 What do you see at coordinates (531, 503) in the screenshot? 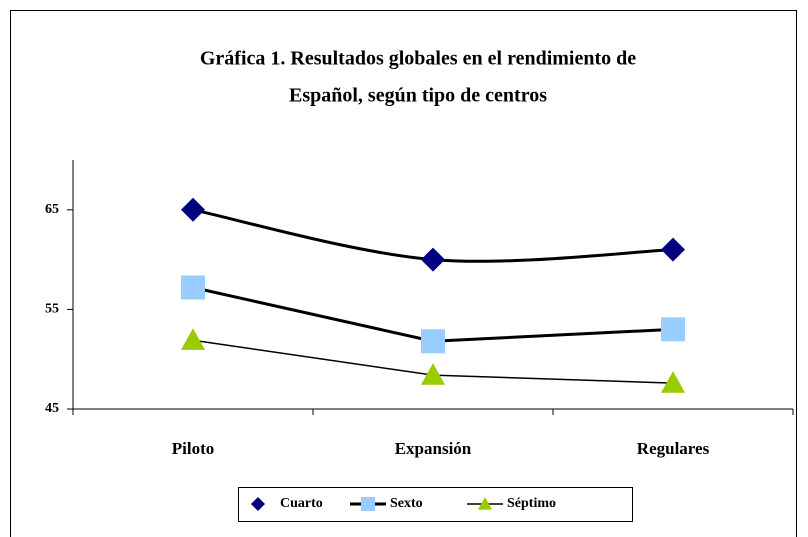
I see `legend-label: Séptimo` at bounding box center [531, 503].